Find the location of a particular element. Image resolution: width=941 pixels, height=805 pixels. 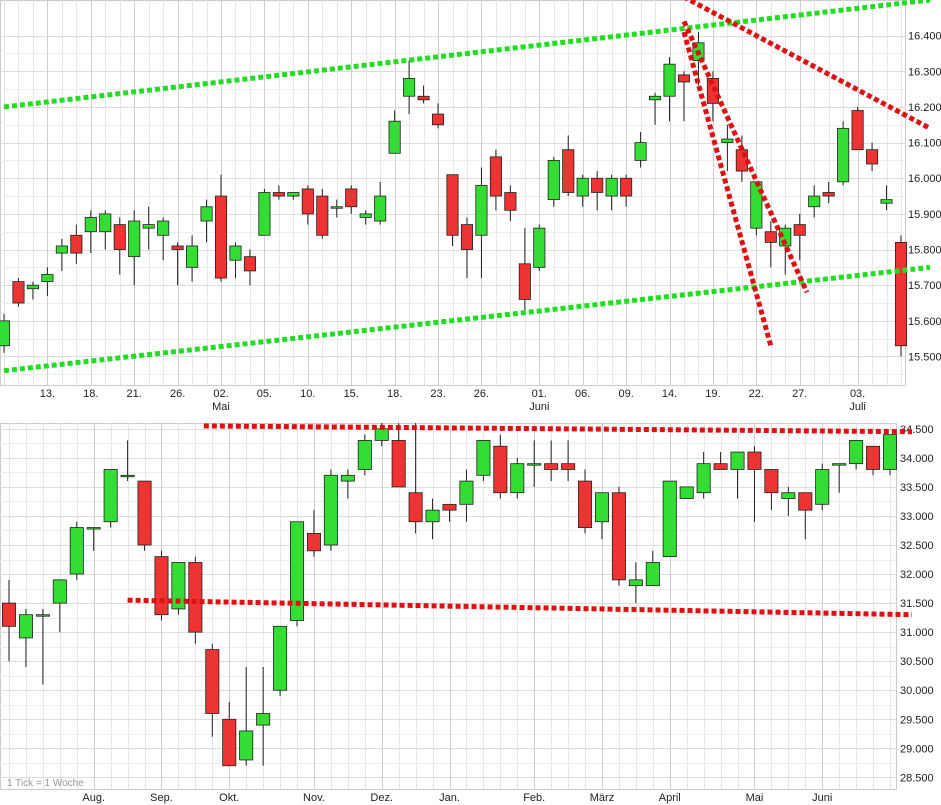

x-tick-sublabel: Mai is located at coordinates (221, 407).